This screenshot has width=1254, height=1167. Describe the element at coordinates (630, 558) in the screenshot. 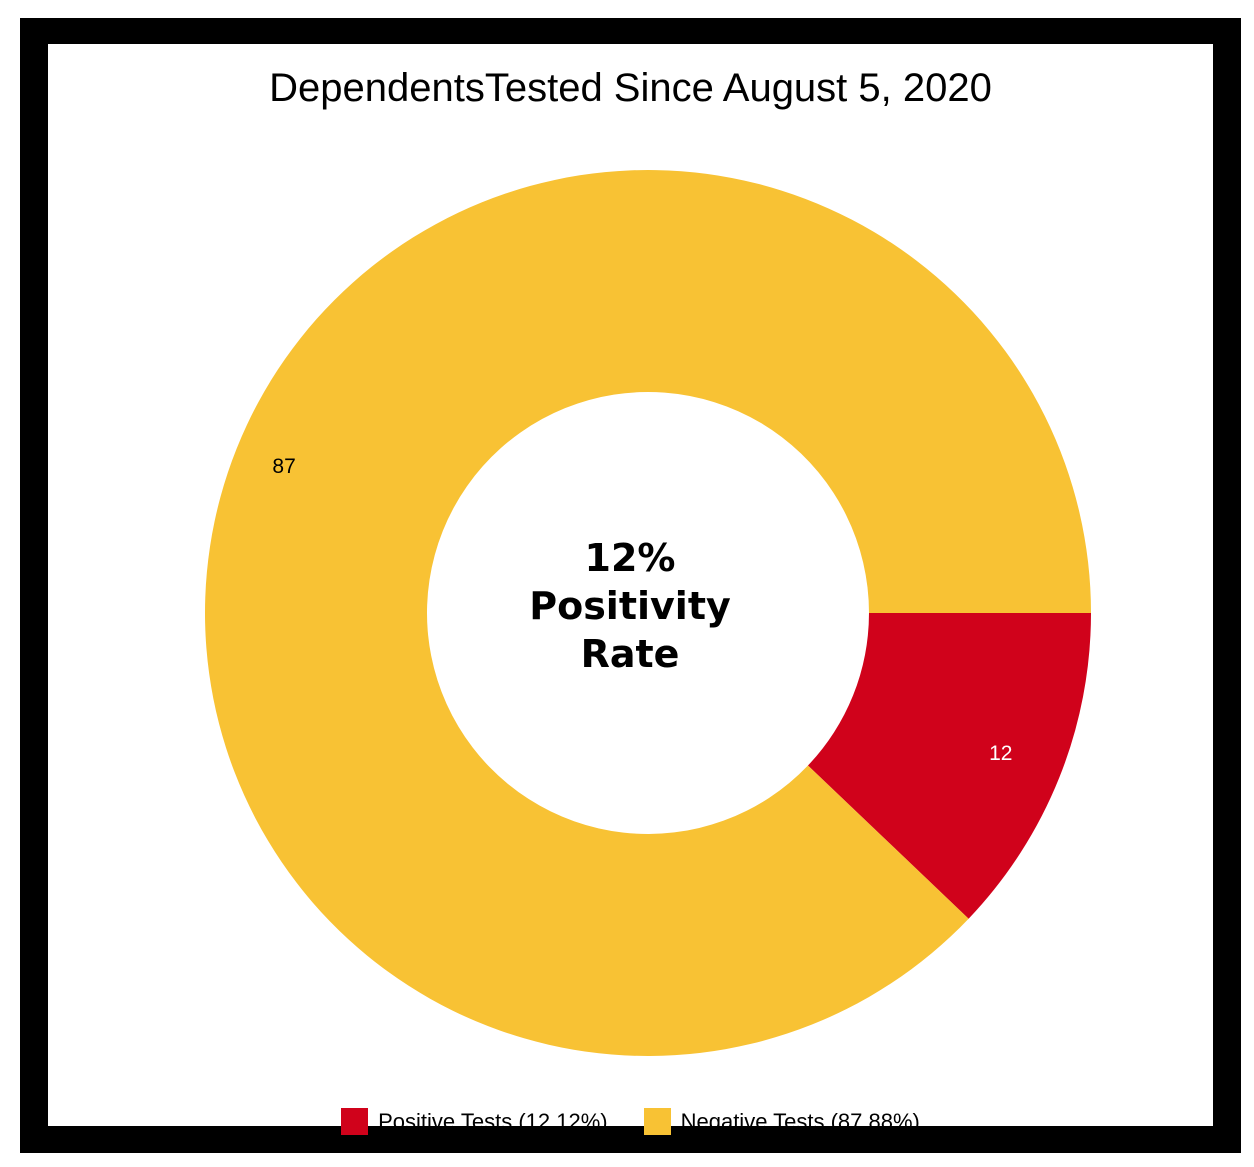

I see `center-label-line-1: 12%` at that location.